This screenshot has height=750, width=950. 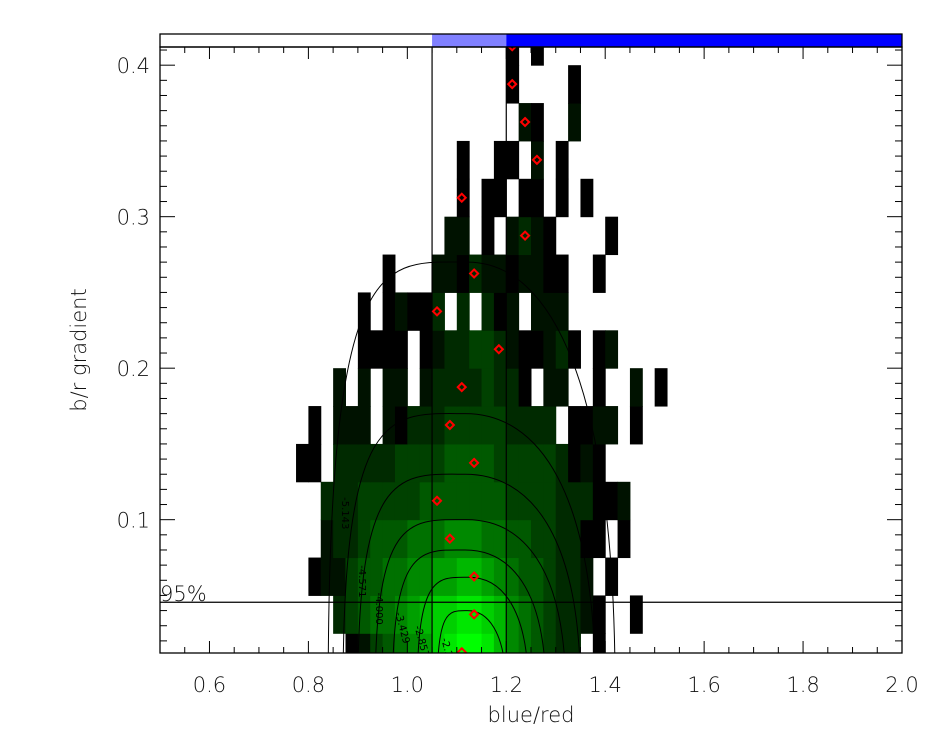 What do you see at coordinates (531, 40) in the screenshot?
I see `top-color-bar` at bounding box center [531, 40].